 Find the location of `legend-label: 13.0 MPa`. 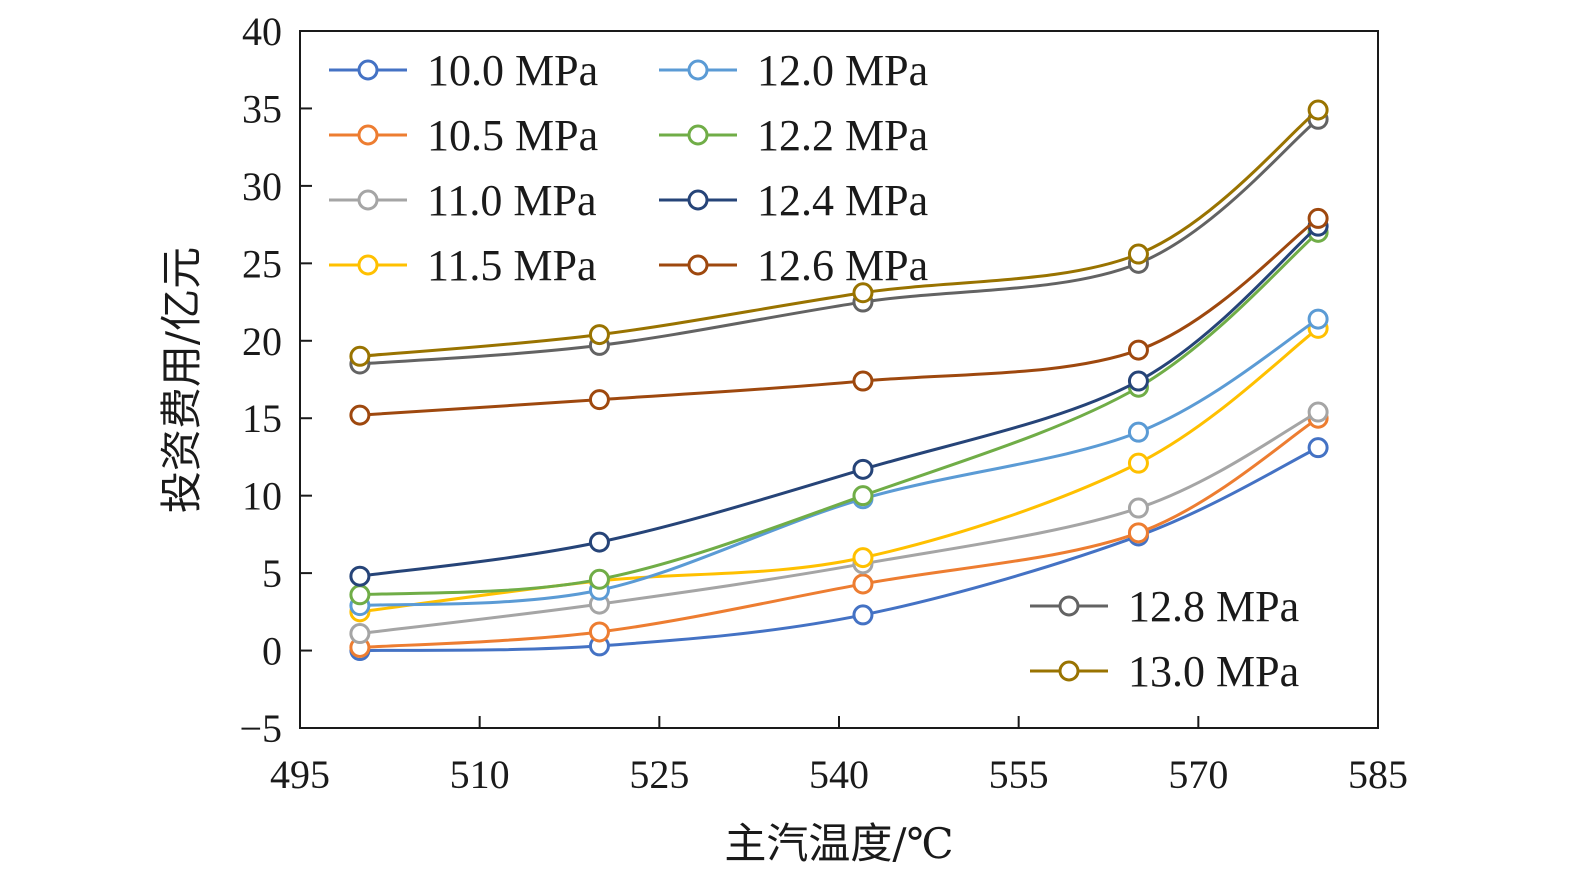

legend-label: 13.0 MPa is located at coordinates (1213, 671).